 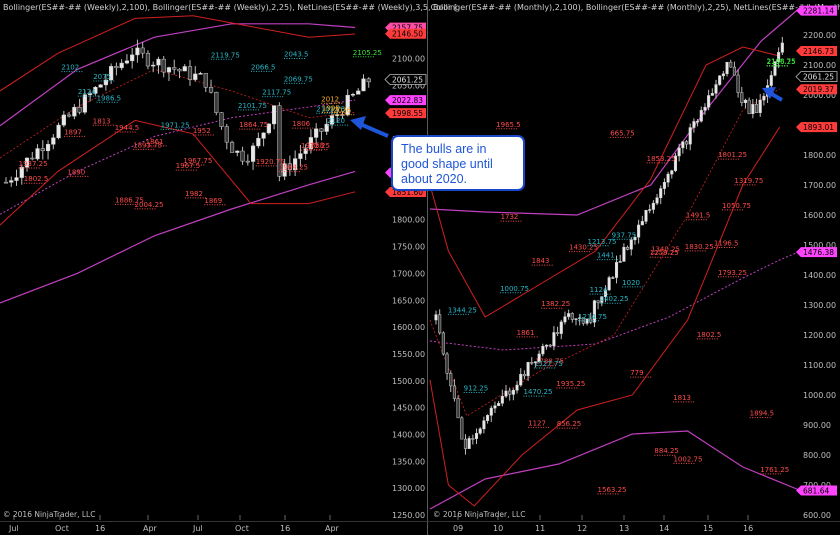 What do you see at coordinates (102, 121) in the screenshot?
I see `level-label: 1813` at bounding box center [102, 121].